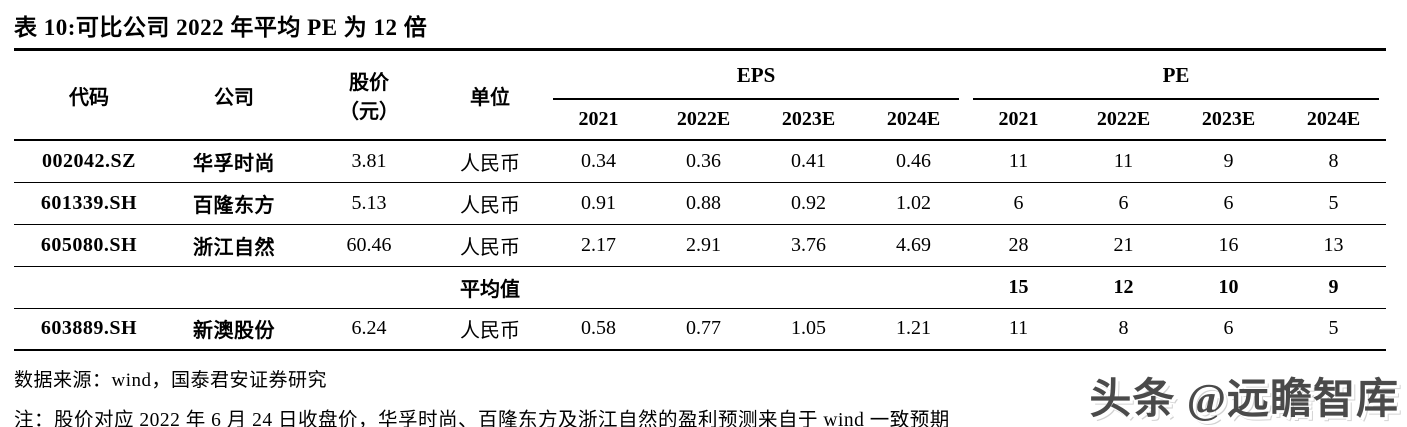 This screenshot has width=1407, height=427. Describe the element at coordinates (703, 202) in the screenshot. I see `eps-value-cell: 0.88` at that location.